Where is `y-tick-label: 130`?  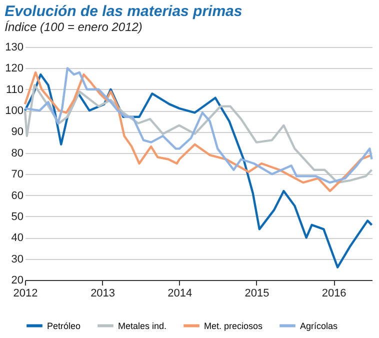
y-tick-label: 130 is located at coordinates (14, 48).